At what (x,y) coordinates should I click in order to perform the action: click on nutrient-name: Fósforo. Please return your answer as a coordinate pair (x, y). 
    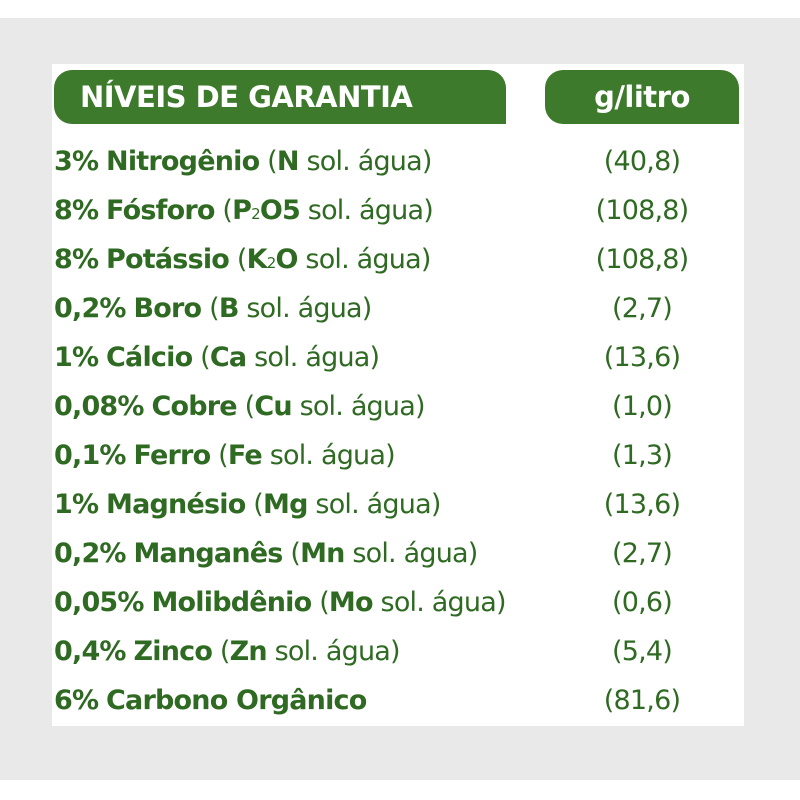
    Looking at the image, I should click on (160, 210).